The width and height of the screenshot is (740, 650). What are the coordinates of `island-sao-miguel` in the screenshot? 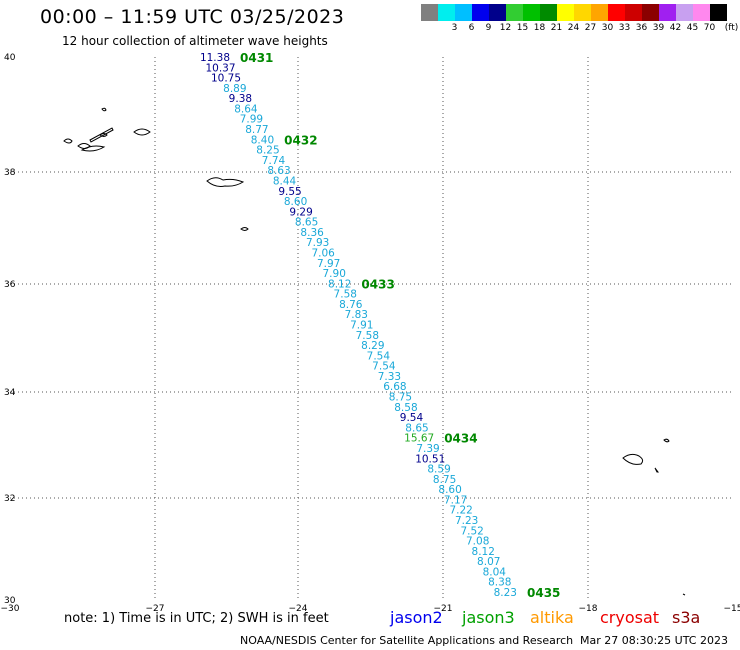 It's located at (225, 182).